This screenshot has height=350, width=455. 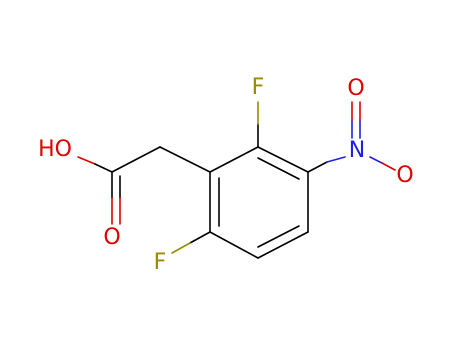 What do you see at coordinates (357, 150) in the screenshot?
I see `atom-label: N` at bounding box center [357, 150].